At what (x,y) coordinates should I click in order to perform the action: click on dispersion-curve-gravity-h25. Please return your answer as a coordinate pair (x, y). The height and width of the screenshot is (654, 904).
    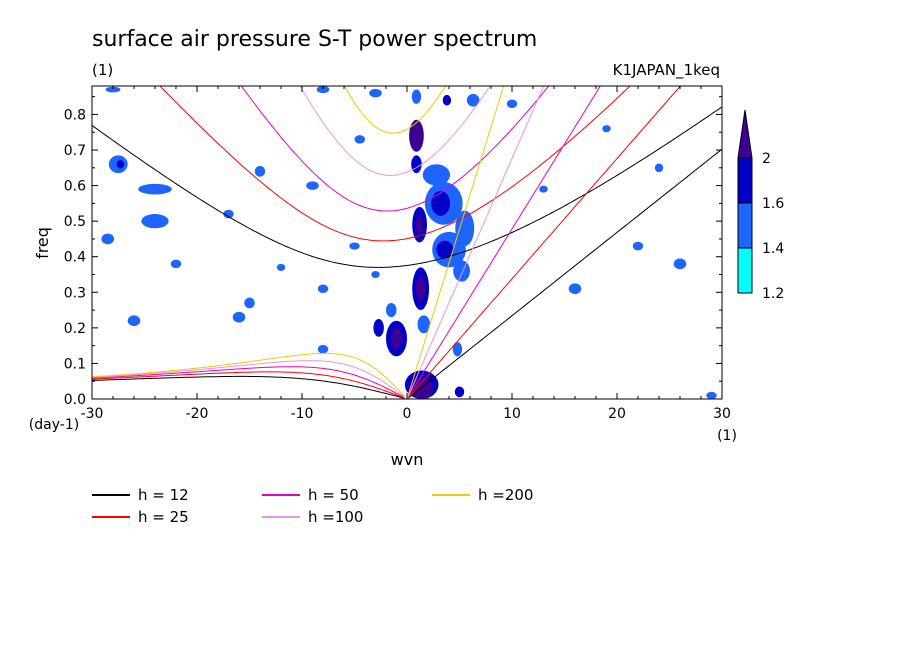
    Looking at the image, I should click on (395, 164).